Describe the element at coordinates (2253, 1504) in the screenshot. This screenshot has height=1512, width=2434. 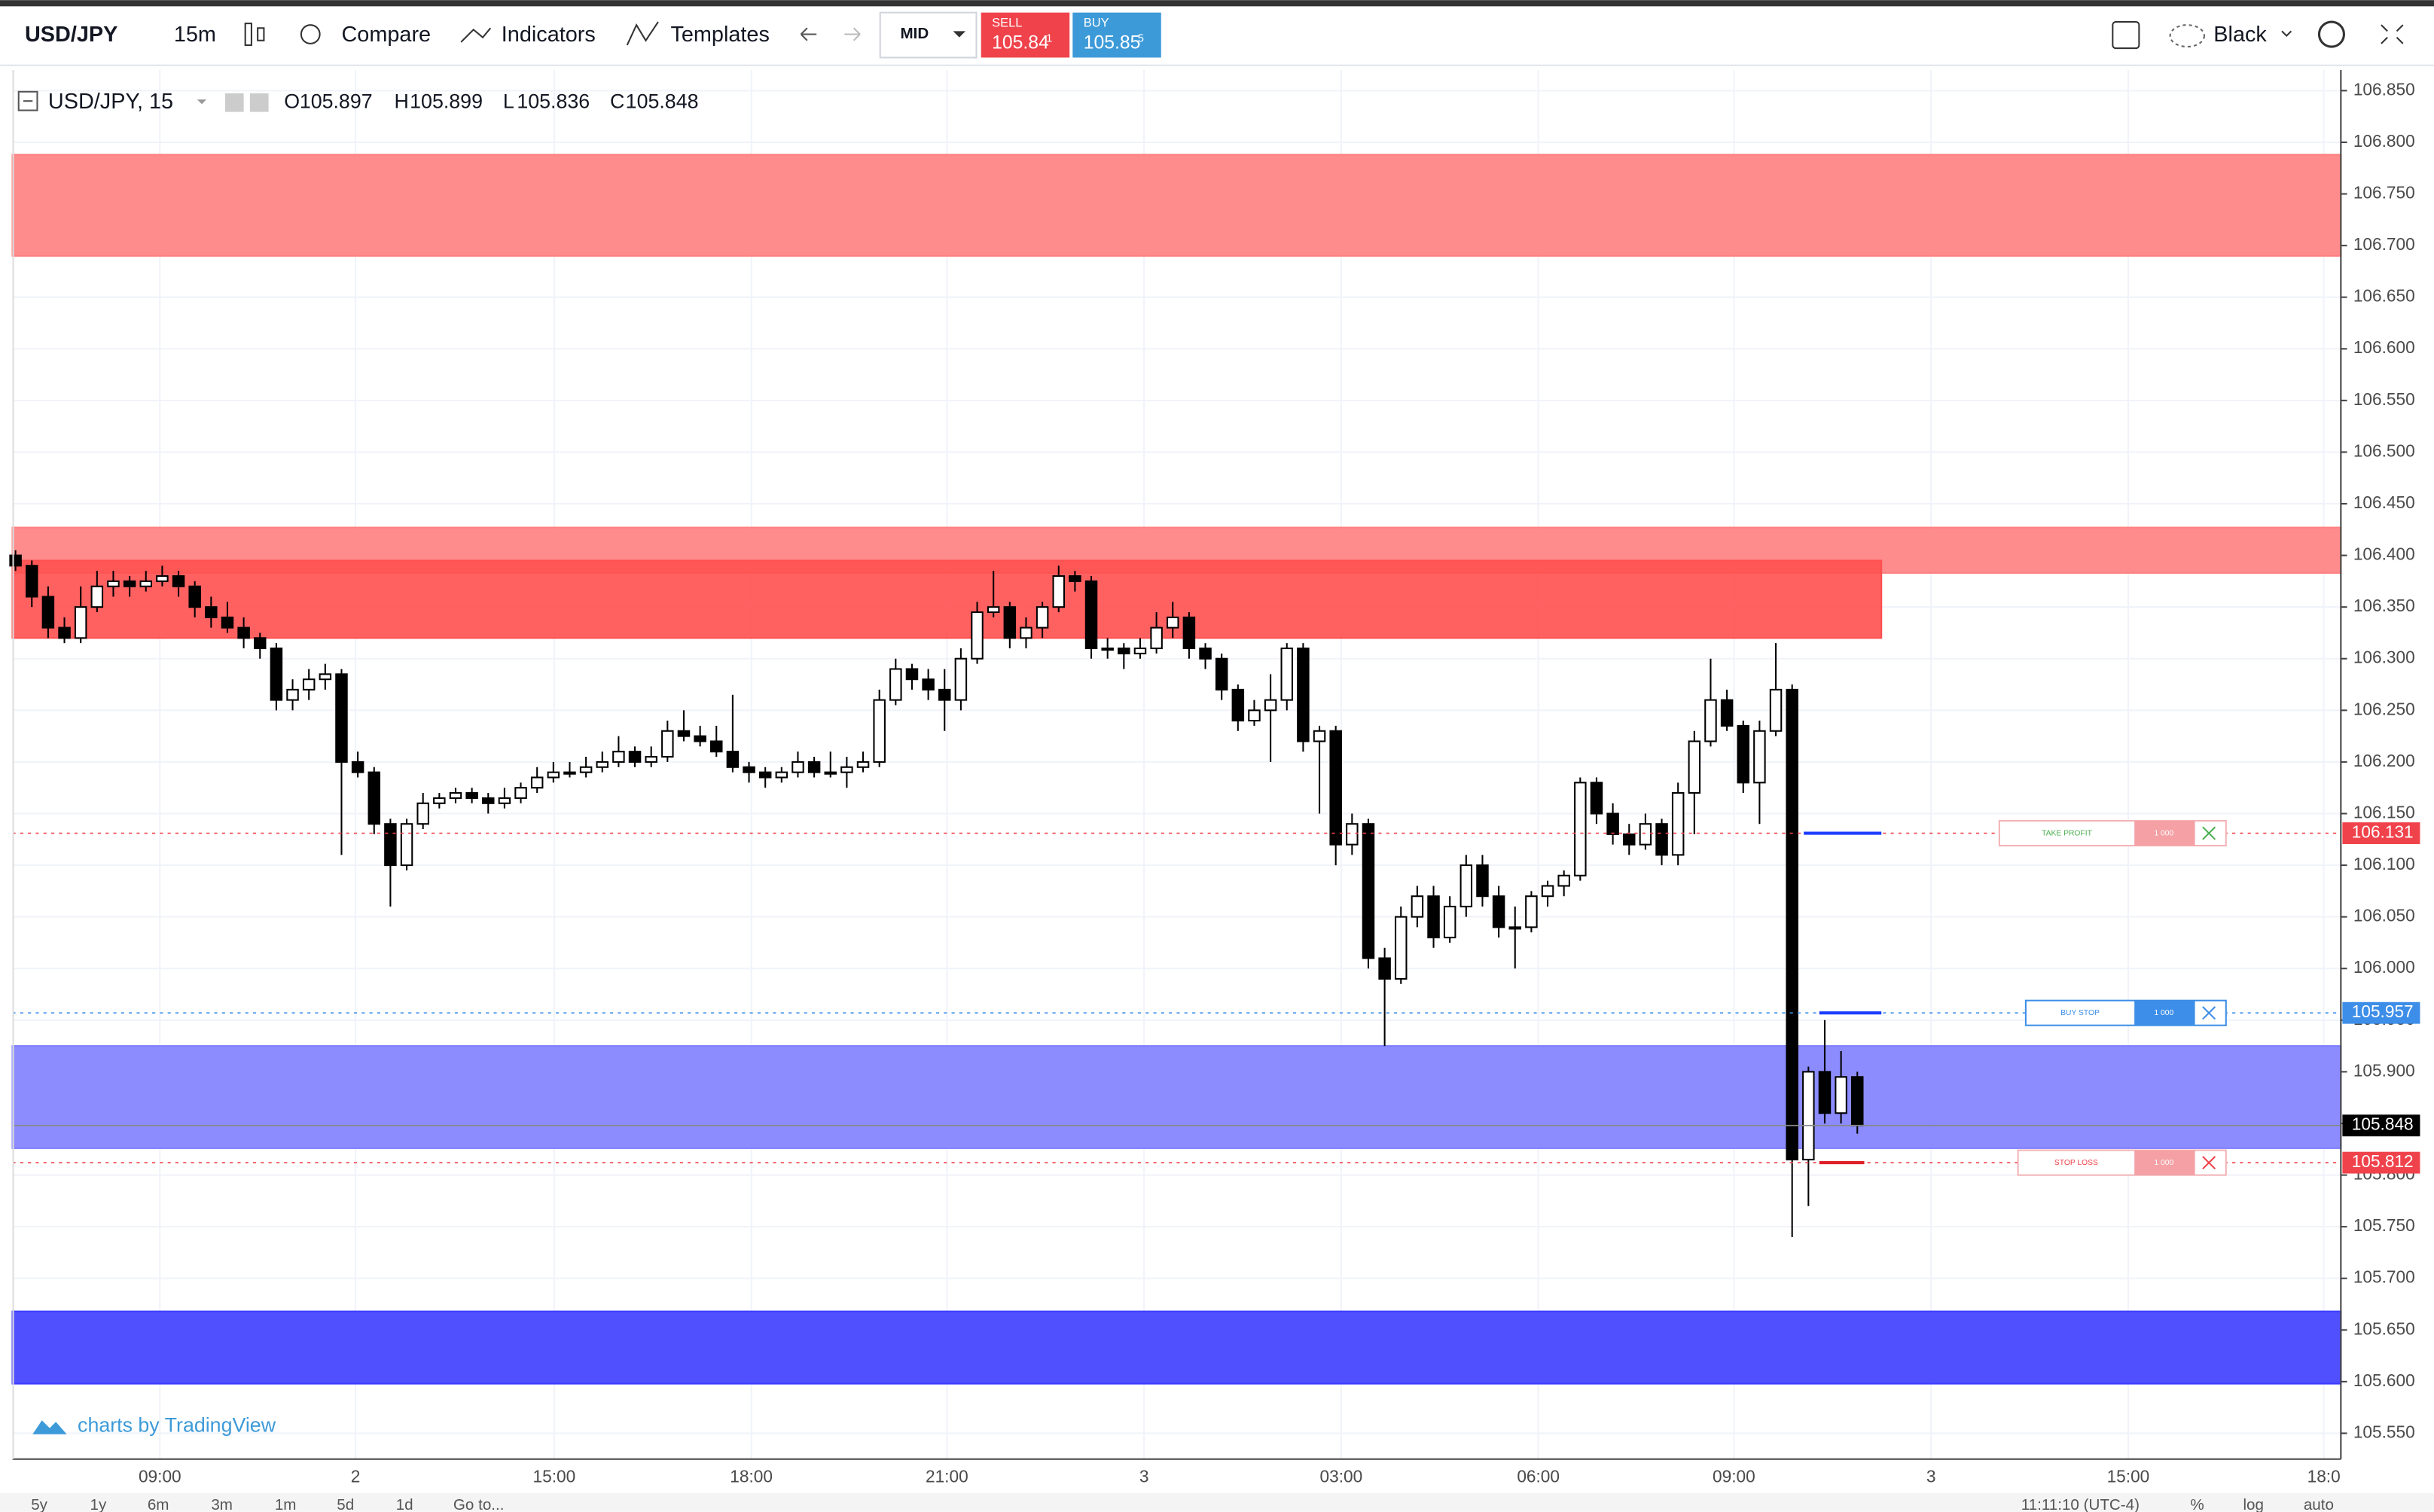
I see `log-toggle: log` at that location.